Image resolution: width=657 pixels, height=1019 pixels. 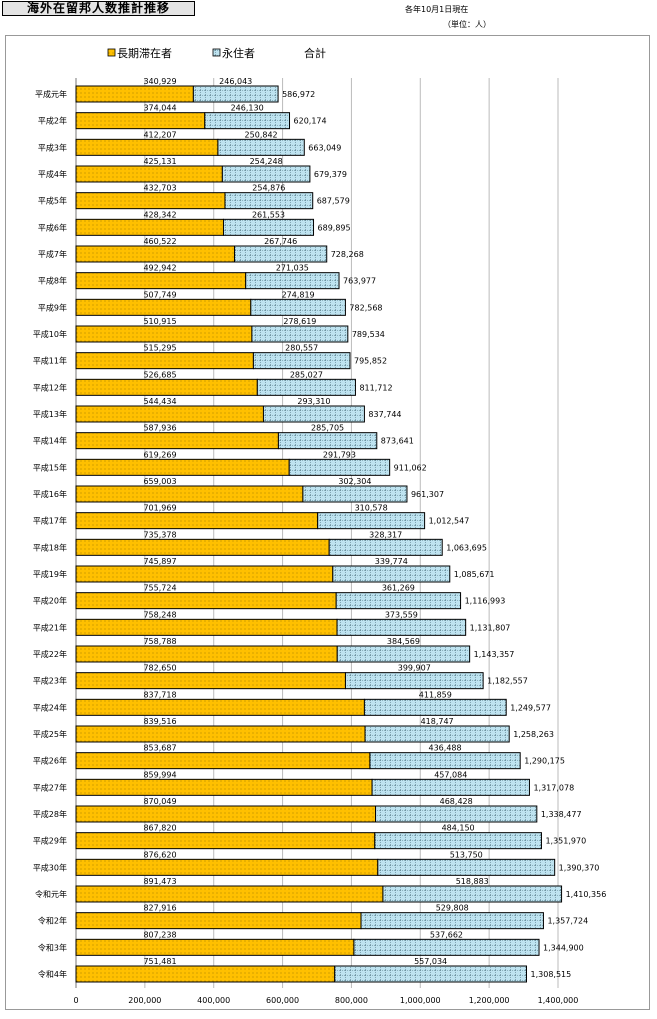 What do you see at coordinates (52, 947) in the screenshot?
I see `category-label: 令和3年` at bounding box center [52, 947].